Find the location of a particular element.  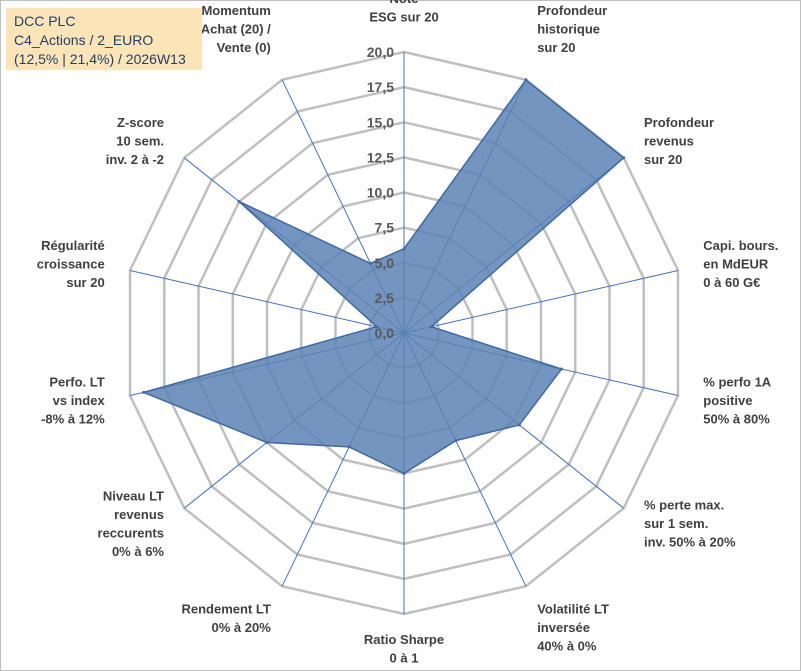

axis-label: Profondeur revenus sur 20 is located at coordinates (679, 141).